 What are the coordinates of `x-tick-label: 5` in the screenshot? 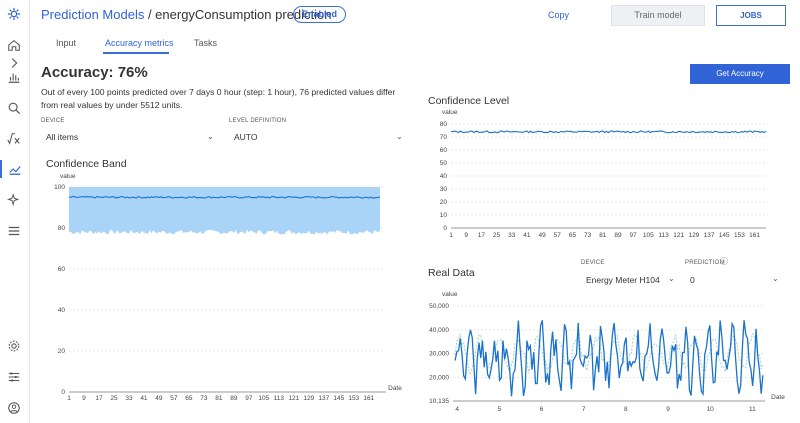 It's located at (500, 409).